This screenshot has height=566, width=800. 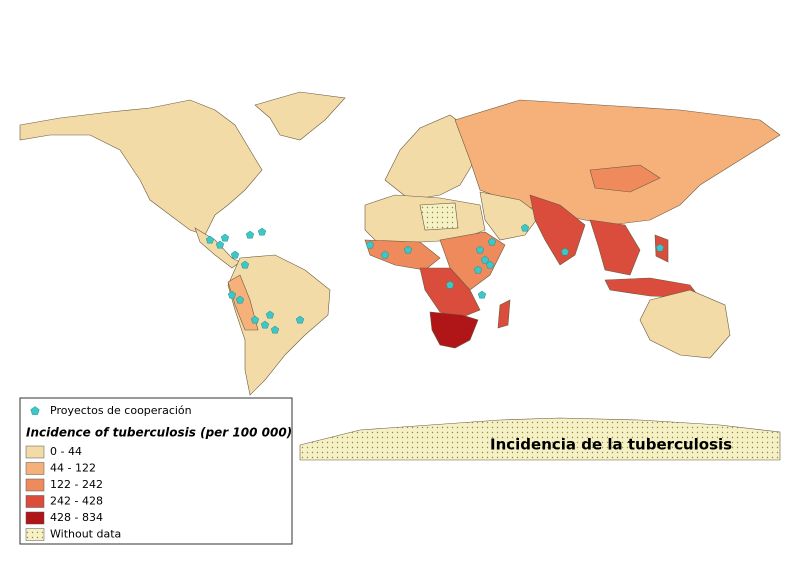 I want to click on project-points, so click(x=435, y=278).